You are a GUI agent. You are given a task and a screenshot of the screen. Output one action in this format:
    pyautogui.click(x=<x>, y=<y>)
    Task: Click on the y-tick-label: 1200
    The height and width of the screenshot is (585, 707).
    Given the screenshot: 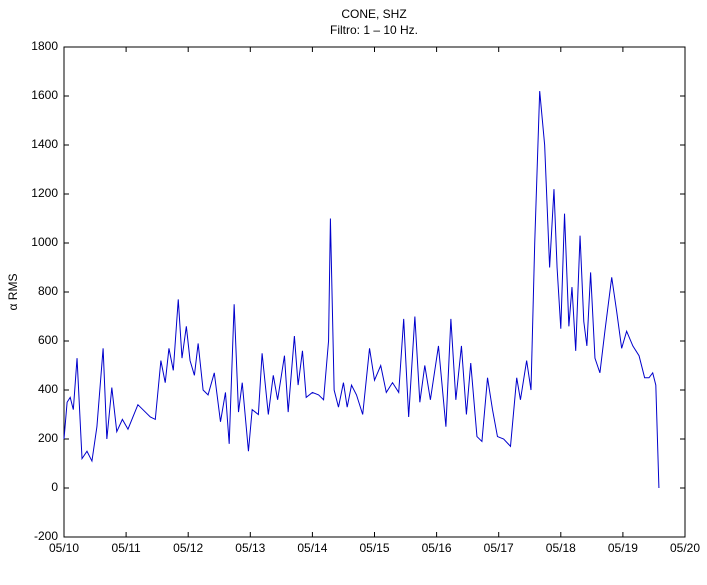 What is the action you would take?
    pyautogui.click(x=44, y=193)
    